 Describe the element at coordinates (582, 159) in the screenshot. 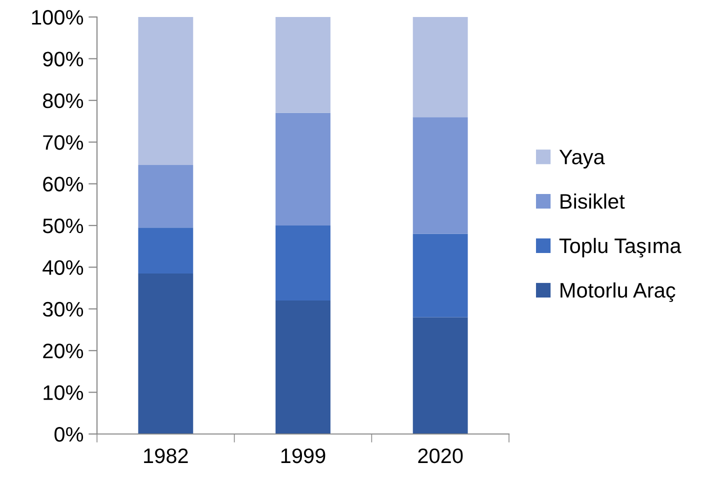

I see `legend-label: Yaya` at that location.